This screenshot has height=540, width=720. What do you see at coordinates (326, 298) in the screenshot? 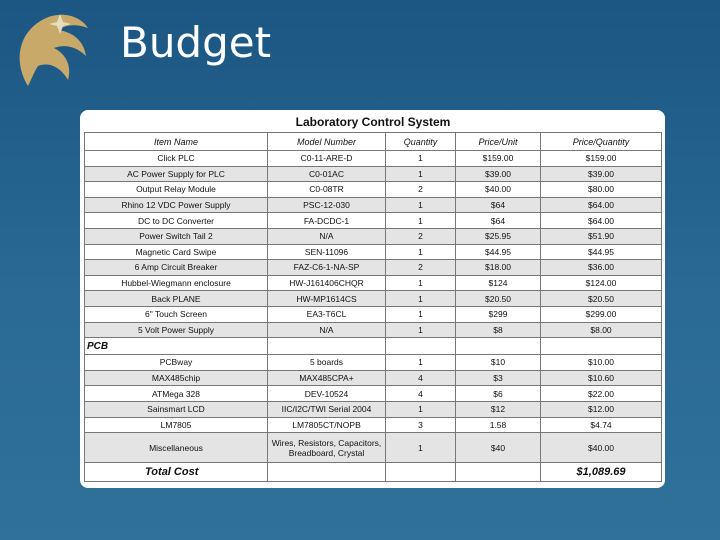
I see `cell: HW-MP1614CS` at bounding box center [326, 298].